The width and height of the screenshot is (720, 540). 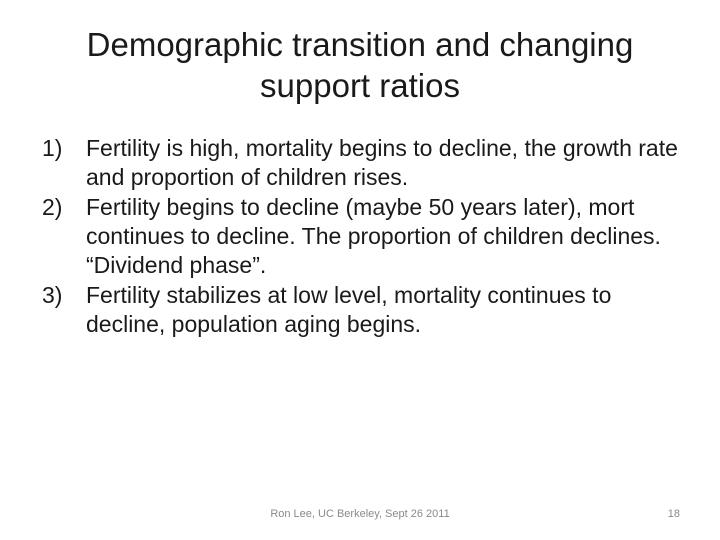 What do you see at coordinates (360, 86) in the screenshot?
I see `title-line-2: support ratios` at bounding box center [360, 86].